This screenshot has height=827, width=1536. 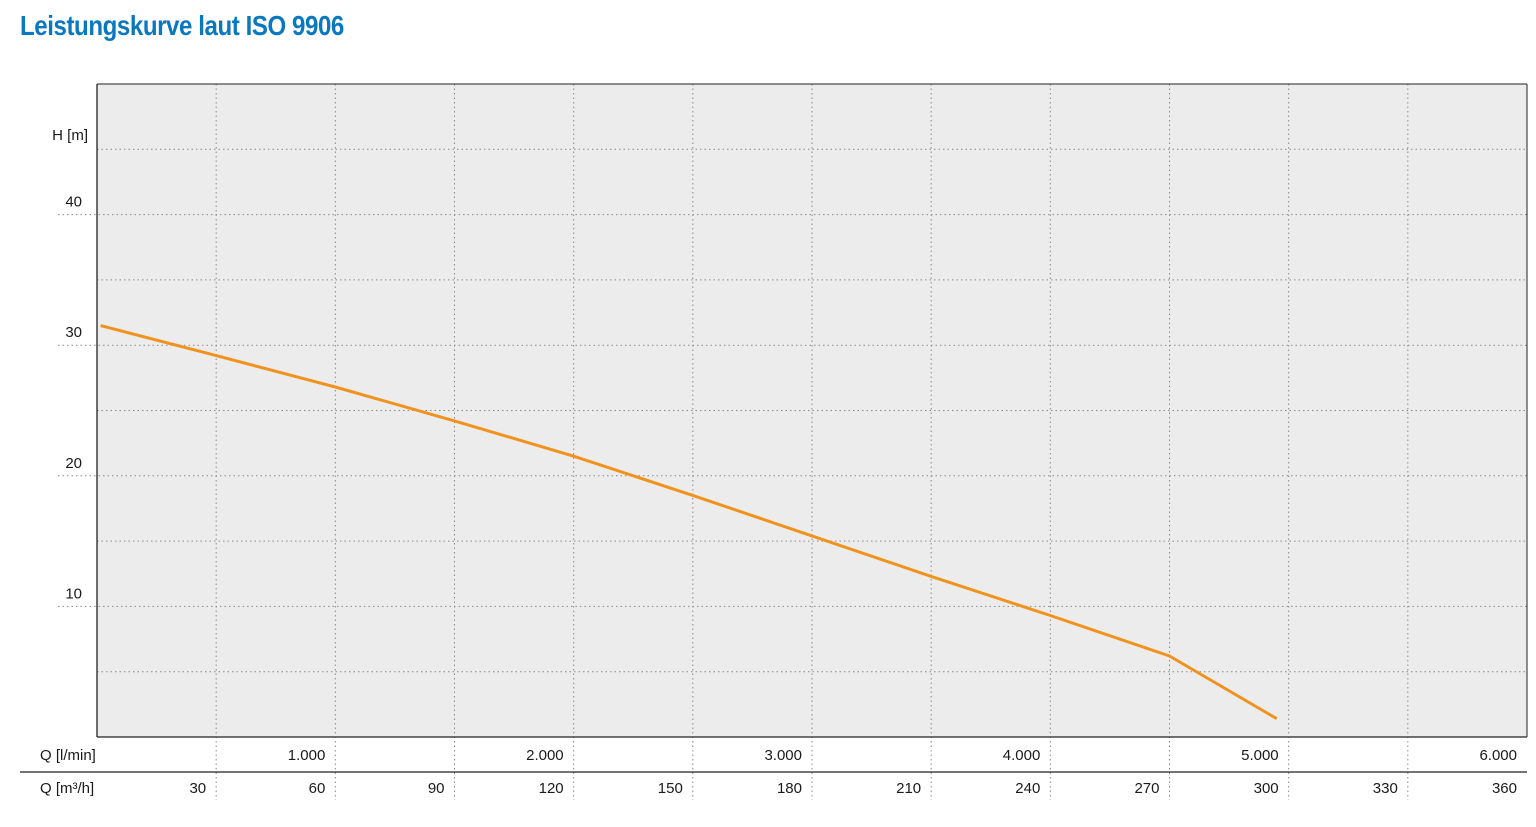 I want to click on x-tick-label-m3h: 240, so click(x=1027, y=788).